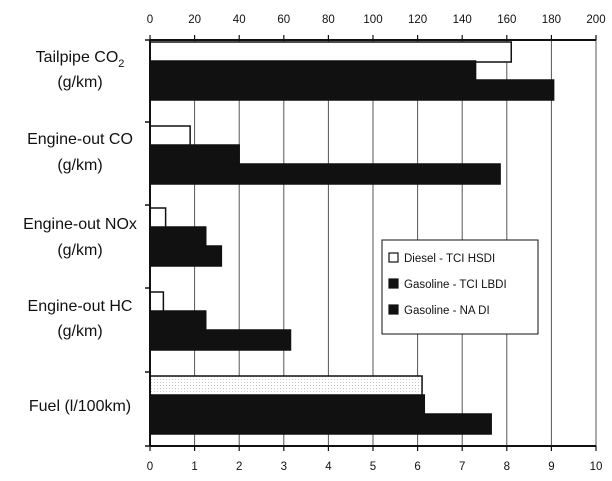 The height and width of the screenshot is (481, 612). Describe the element at coordinates (80, 306) in the screenshot. I see `category-label: Engine-out HC` at that location.